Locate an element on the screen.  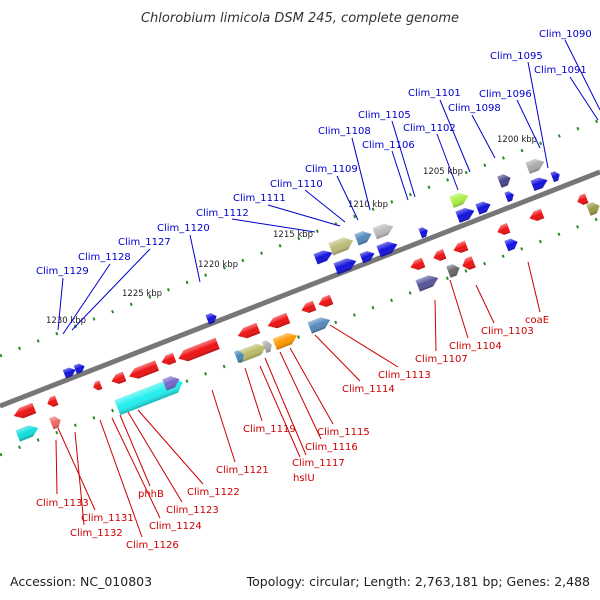
gene-label-clim-1102: Clim_1102 is located at coordinates (429, 128).